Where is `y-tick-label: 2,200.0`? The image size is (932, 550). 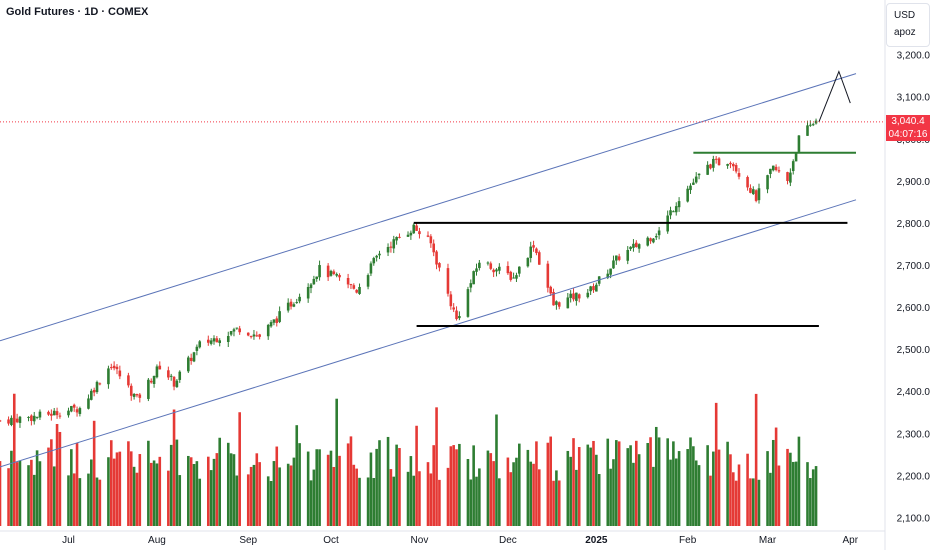
y-tick-label: 2,200.0 is located at coordinates (914, 476).